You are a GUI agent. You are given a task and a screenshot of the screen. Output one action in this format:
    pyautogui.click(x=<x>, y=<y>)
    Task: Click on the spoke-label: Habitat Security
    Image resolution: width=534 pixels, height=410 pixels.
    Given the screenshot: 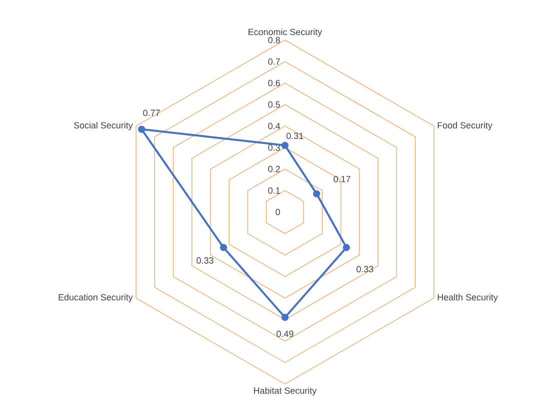 What is the action you would take?
    pyautogui.click(x=285, y=391)
    